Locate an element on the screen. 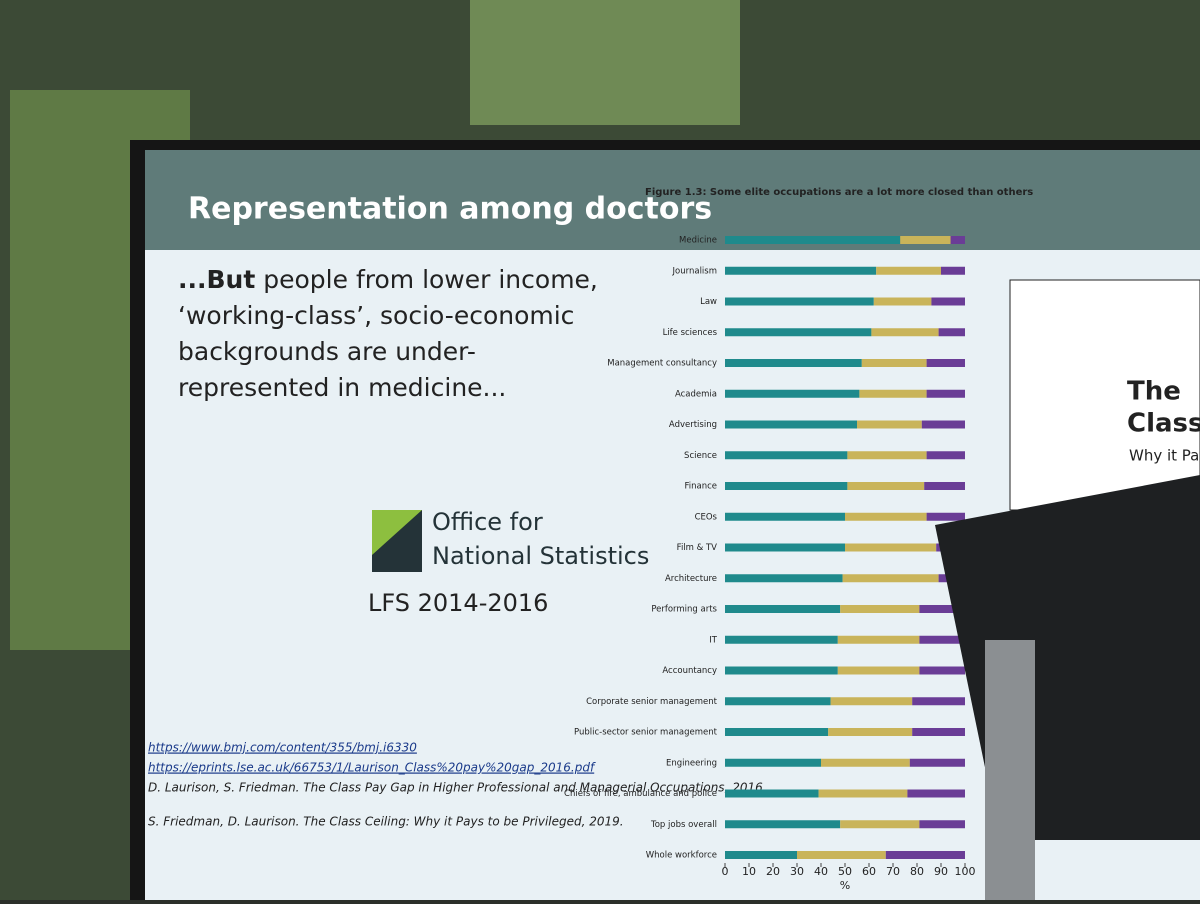 This screenshot has width=1200, height=904. y-tick-label: Medicine is located at coordinates (698, 241).